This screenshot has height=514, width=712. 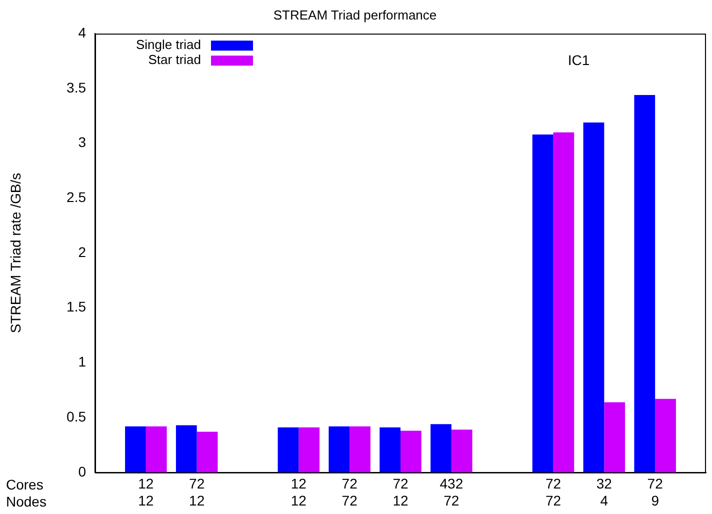 I want to click on chart-title: STREAM Triad performance, so click(x=355, y=14).